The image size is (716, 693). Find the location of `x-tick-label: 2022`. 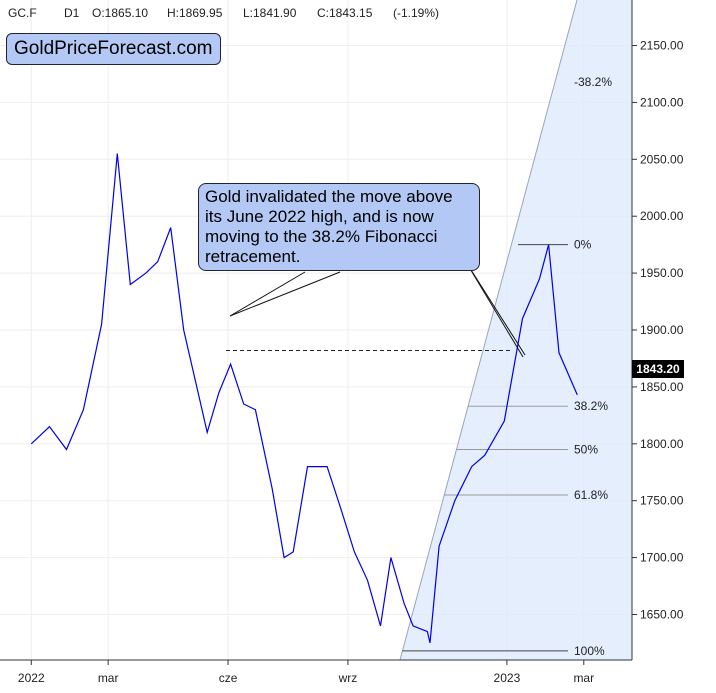

x-tick-label: 2022 is located at coordinates (31, 678).